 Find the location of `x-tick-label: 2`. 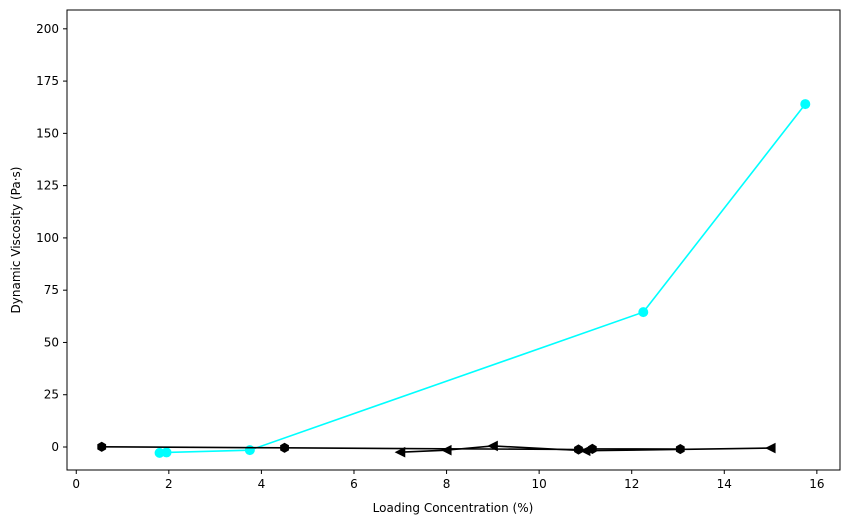

x-tick-label: 2 is located at coordinates (169, 484).